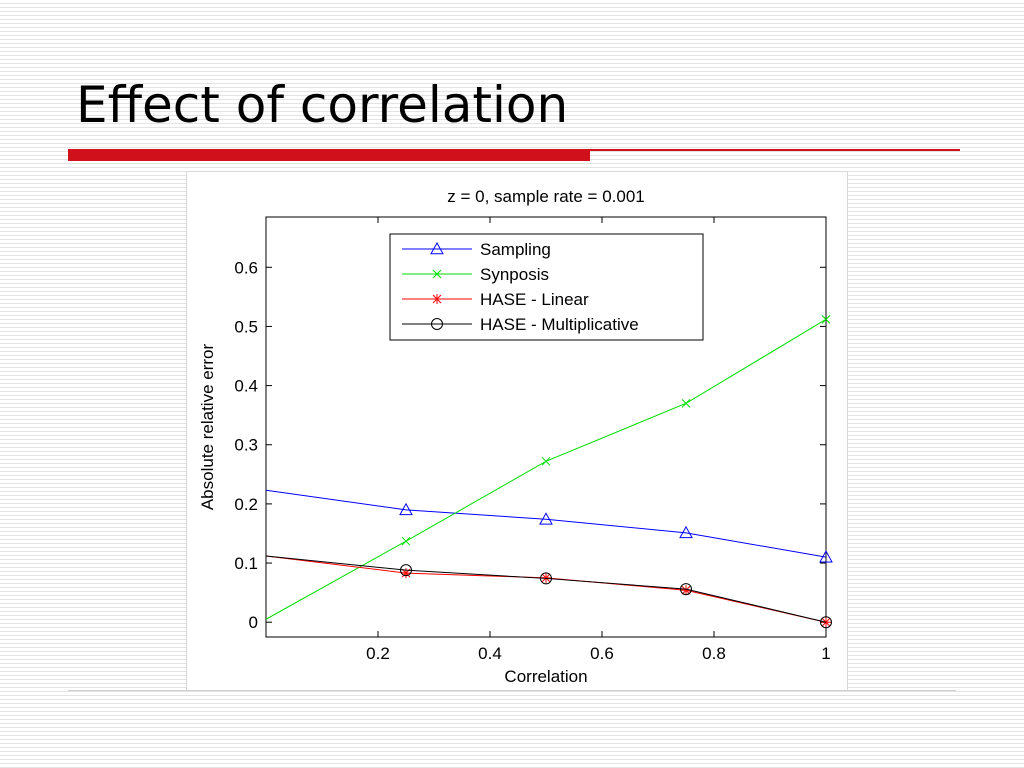 This screenshot has width=1024, height=768. Describe the element at coordinates (437, 299) in the screenshot. I see `legend-marker-hase-linear` at that location.